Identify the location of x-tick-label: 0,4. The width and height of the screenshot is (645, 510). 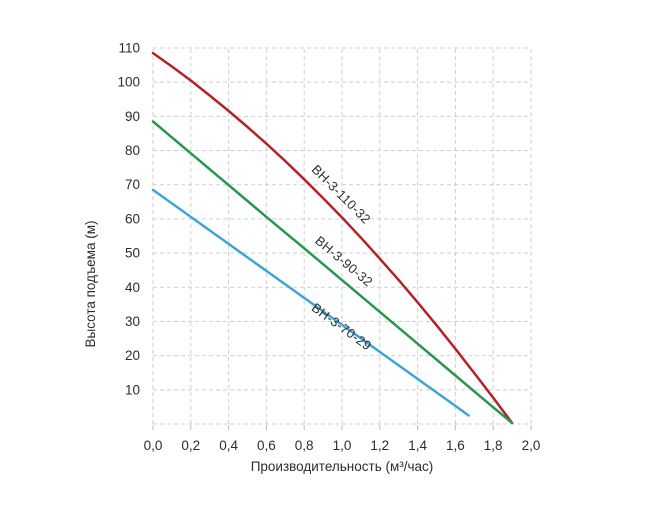
(228, 445).